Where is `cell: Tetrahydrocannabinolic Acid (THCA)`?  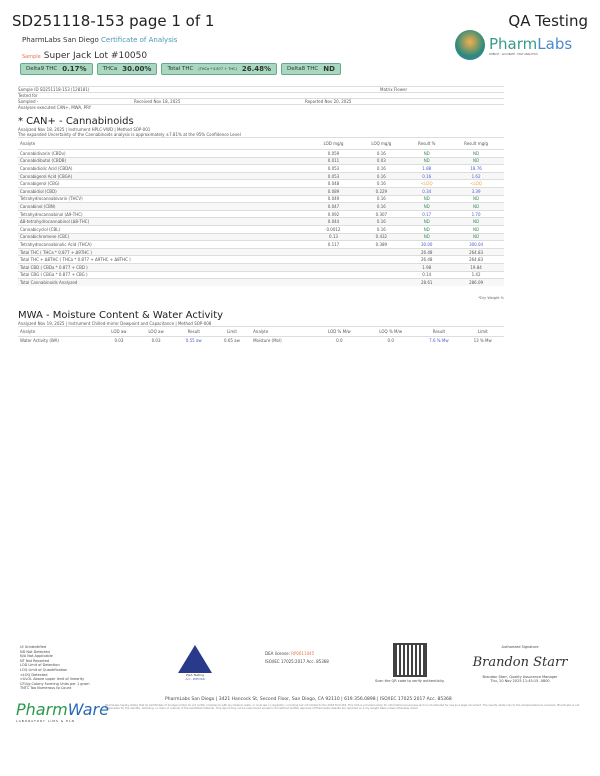
cell: Tetrahydrocannabinolic Acid (THCA) is located at coordinates (164, 244).